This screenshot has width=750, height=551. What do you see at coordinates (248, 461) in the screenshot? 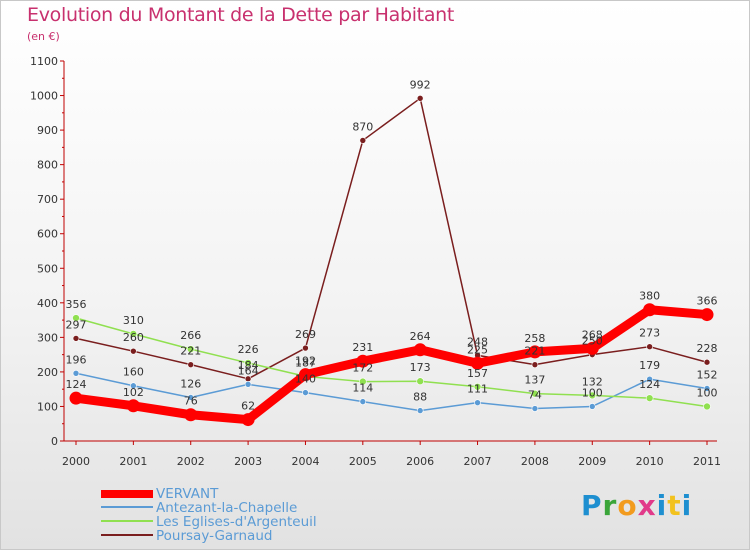
I see `x-tick-label: 2003` at bounding box center [248, 461].